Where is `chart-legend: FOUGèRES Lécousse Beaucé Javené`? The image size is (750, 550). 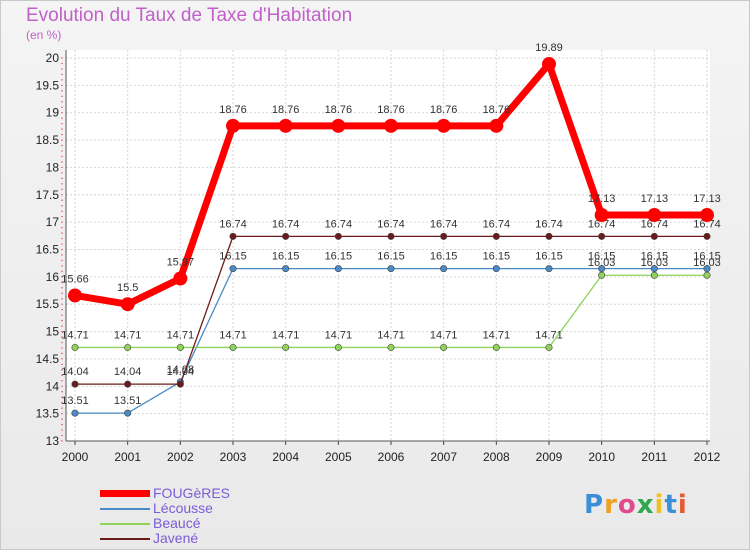
chart-legend: FOUGèRES Lécousse Beaucé Javené is located at coordinates (200, 515).